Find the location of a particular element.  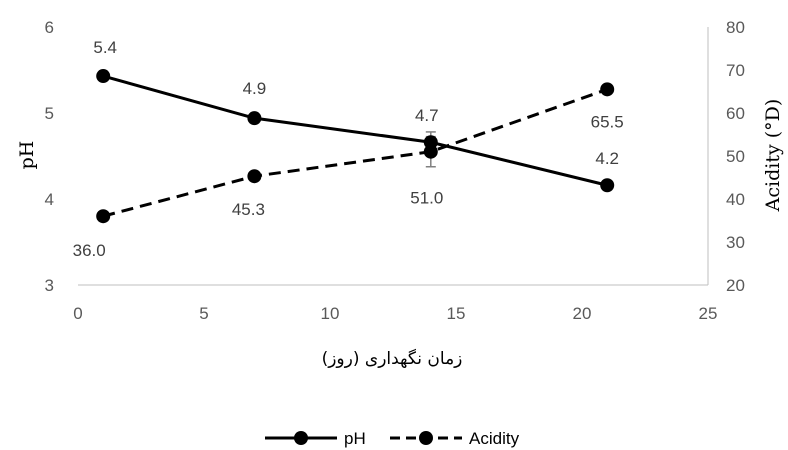

x-tick-label: 10 is located at coordinates (330, 313).